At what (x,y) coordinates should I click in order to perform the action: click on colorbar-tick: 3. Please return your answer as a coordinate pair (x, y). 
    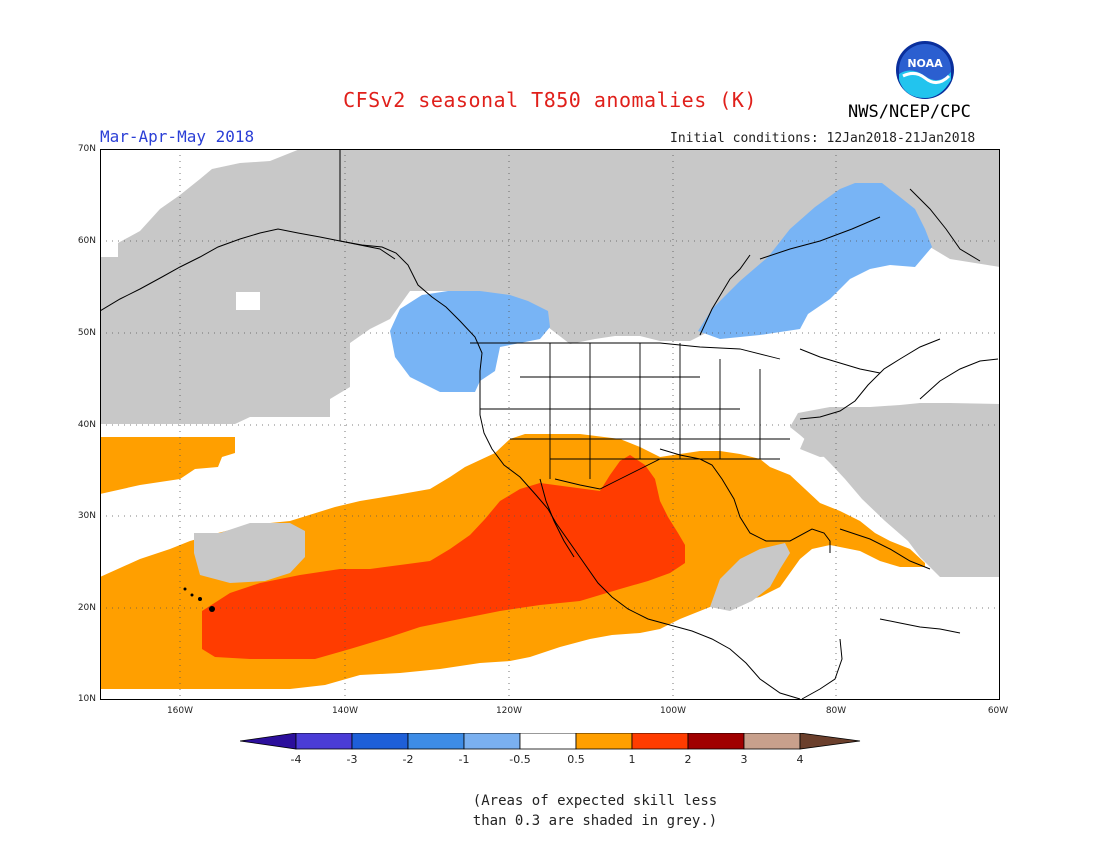
    Looking at the image, I should click on (744, 759).